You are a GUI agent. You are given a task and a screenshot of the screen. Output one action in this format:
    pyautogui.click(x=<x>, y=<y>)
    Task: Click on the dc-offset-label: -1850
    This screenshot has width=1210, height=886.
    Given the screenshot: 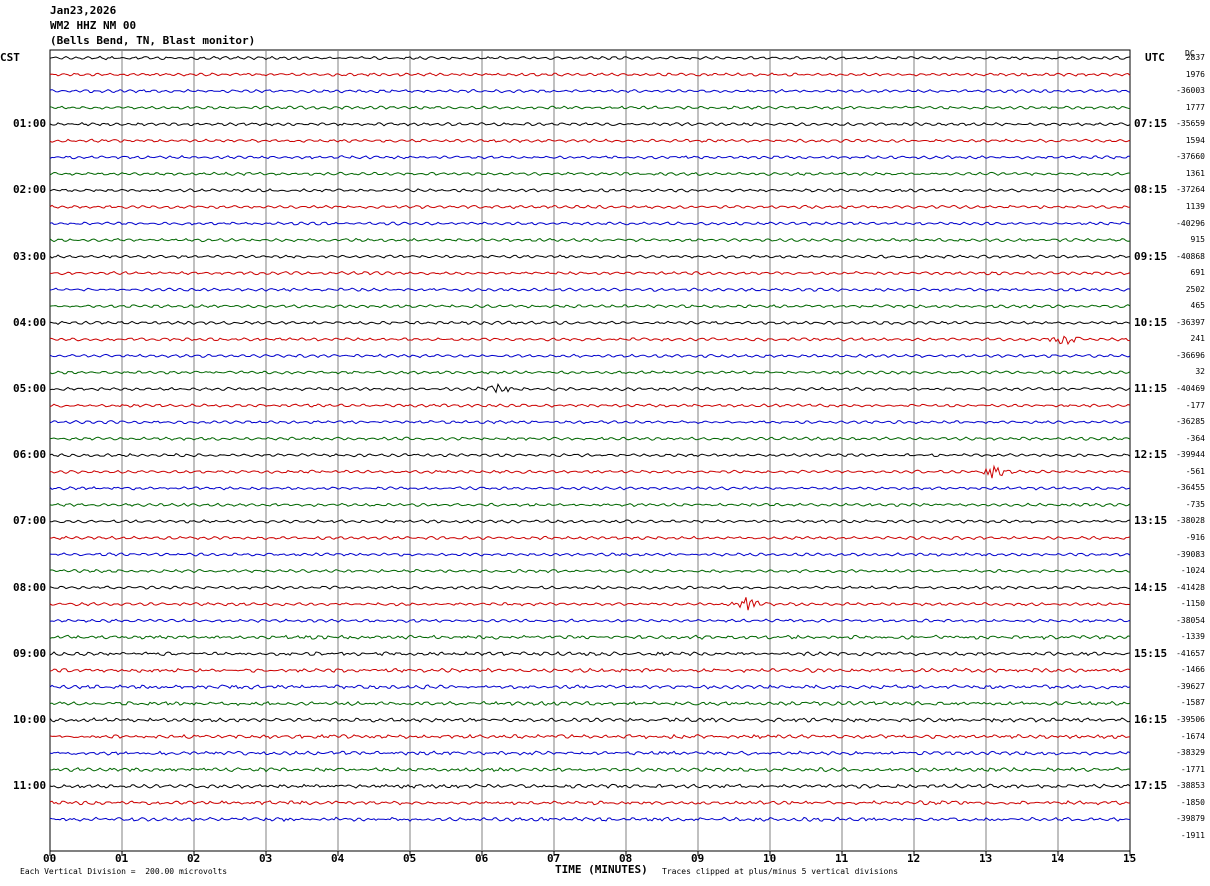 What is the action you would take?
    pyautogui.click(x=1192, y=802)
    